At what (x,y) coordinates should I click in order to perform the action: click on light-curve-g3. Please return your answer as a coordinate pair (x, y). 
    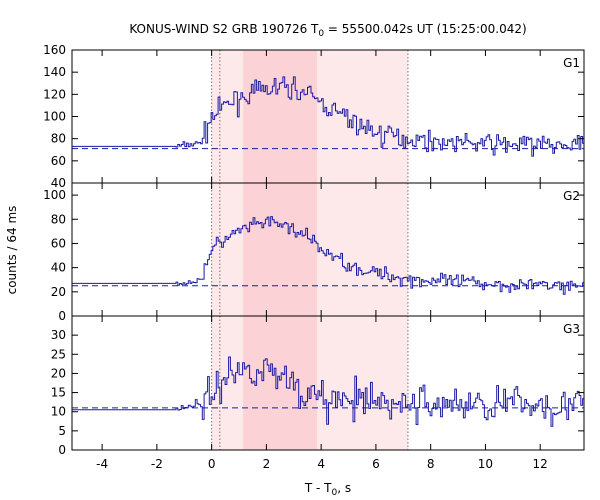
    Looking at the image, I should click on (328, 391).